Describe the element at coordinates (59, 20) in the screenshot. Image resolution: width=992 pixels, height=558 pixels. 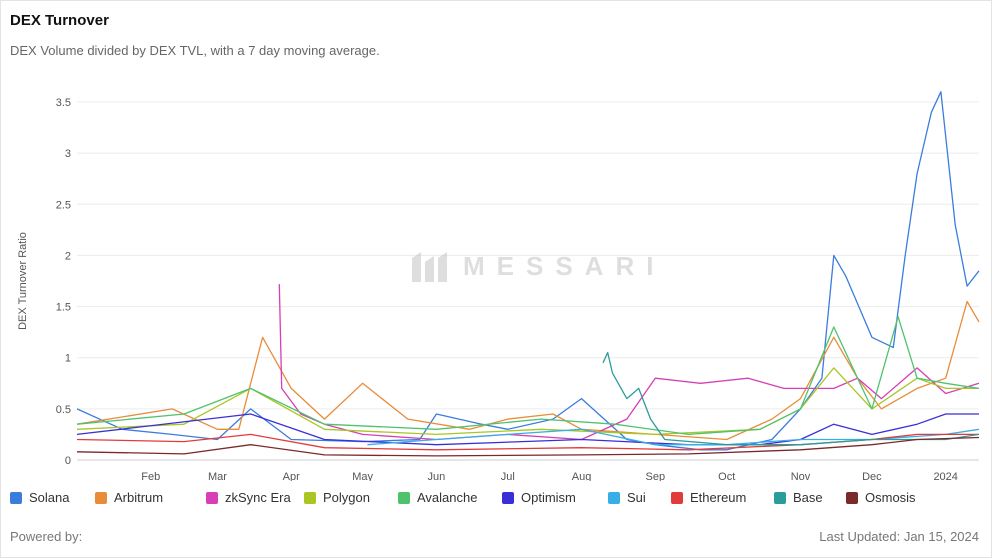
I see `chart-title: DEX Turnover` at that location.